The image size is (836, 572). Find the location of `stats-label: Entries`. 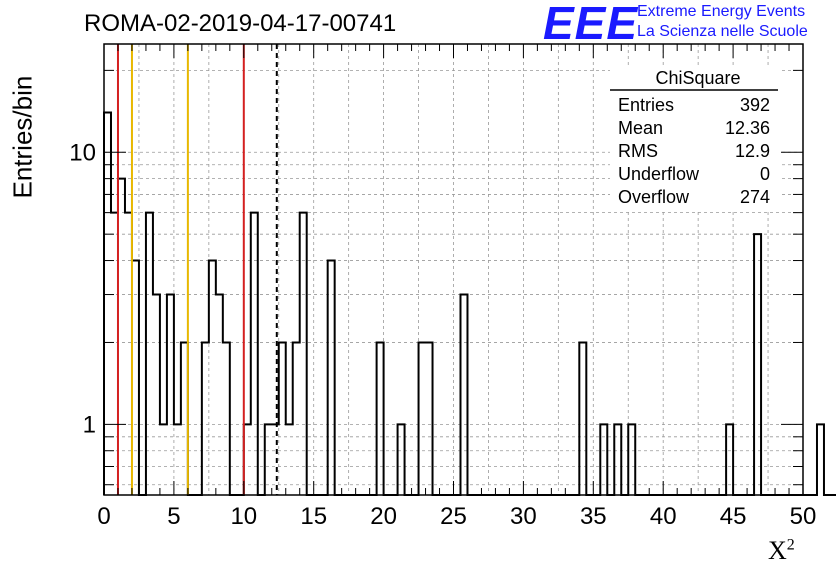

stats-label: Entries is located at coordinates (646, 105).